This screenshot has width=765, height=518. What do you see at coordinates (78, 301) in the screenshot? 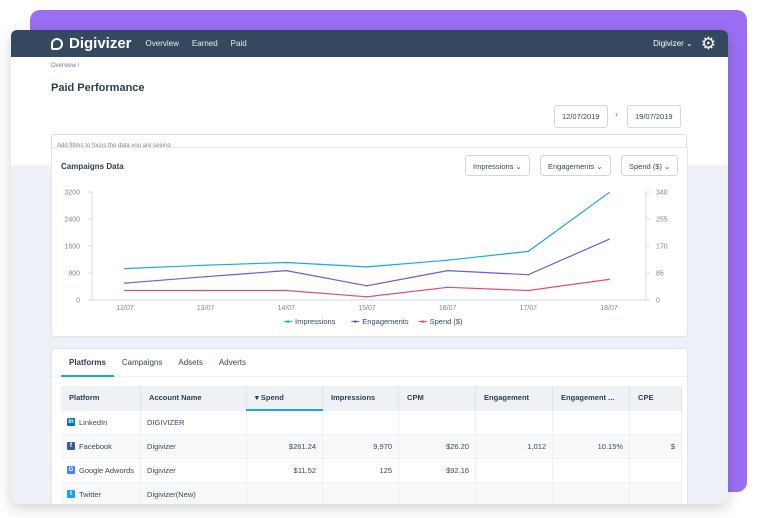
I see `left-tick-label: 0` at bounding box center [78, 301].